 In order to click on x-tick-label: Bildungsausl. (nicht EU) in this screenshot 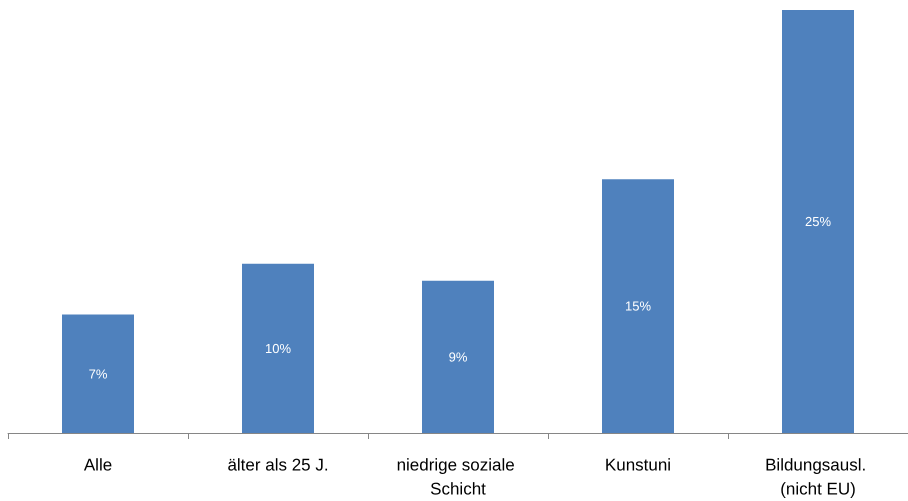, I will do `click(818, 477)`.